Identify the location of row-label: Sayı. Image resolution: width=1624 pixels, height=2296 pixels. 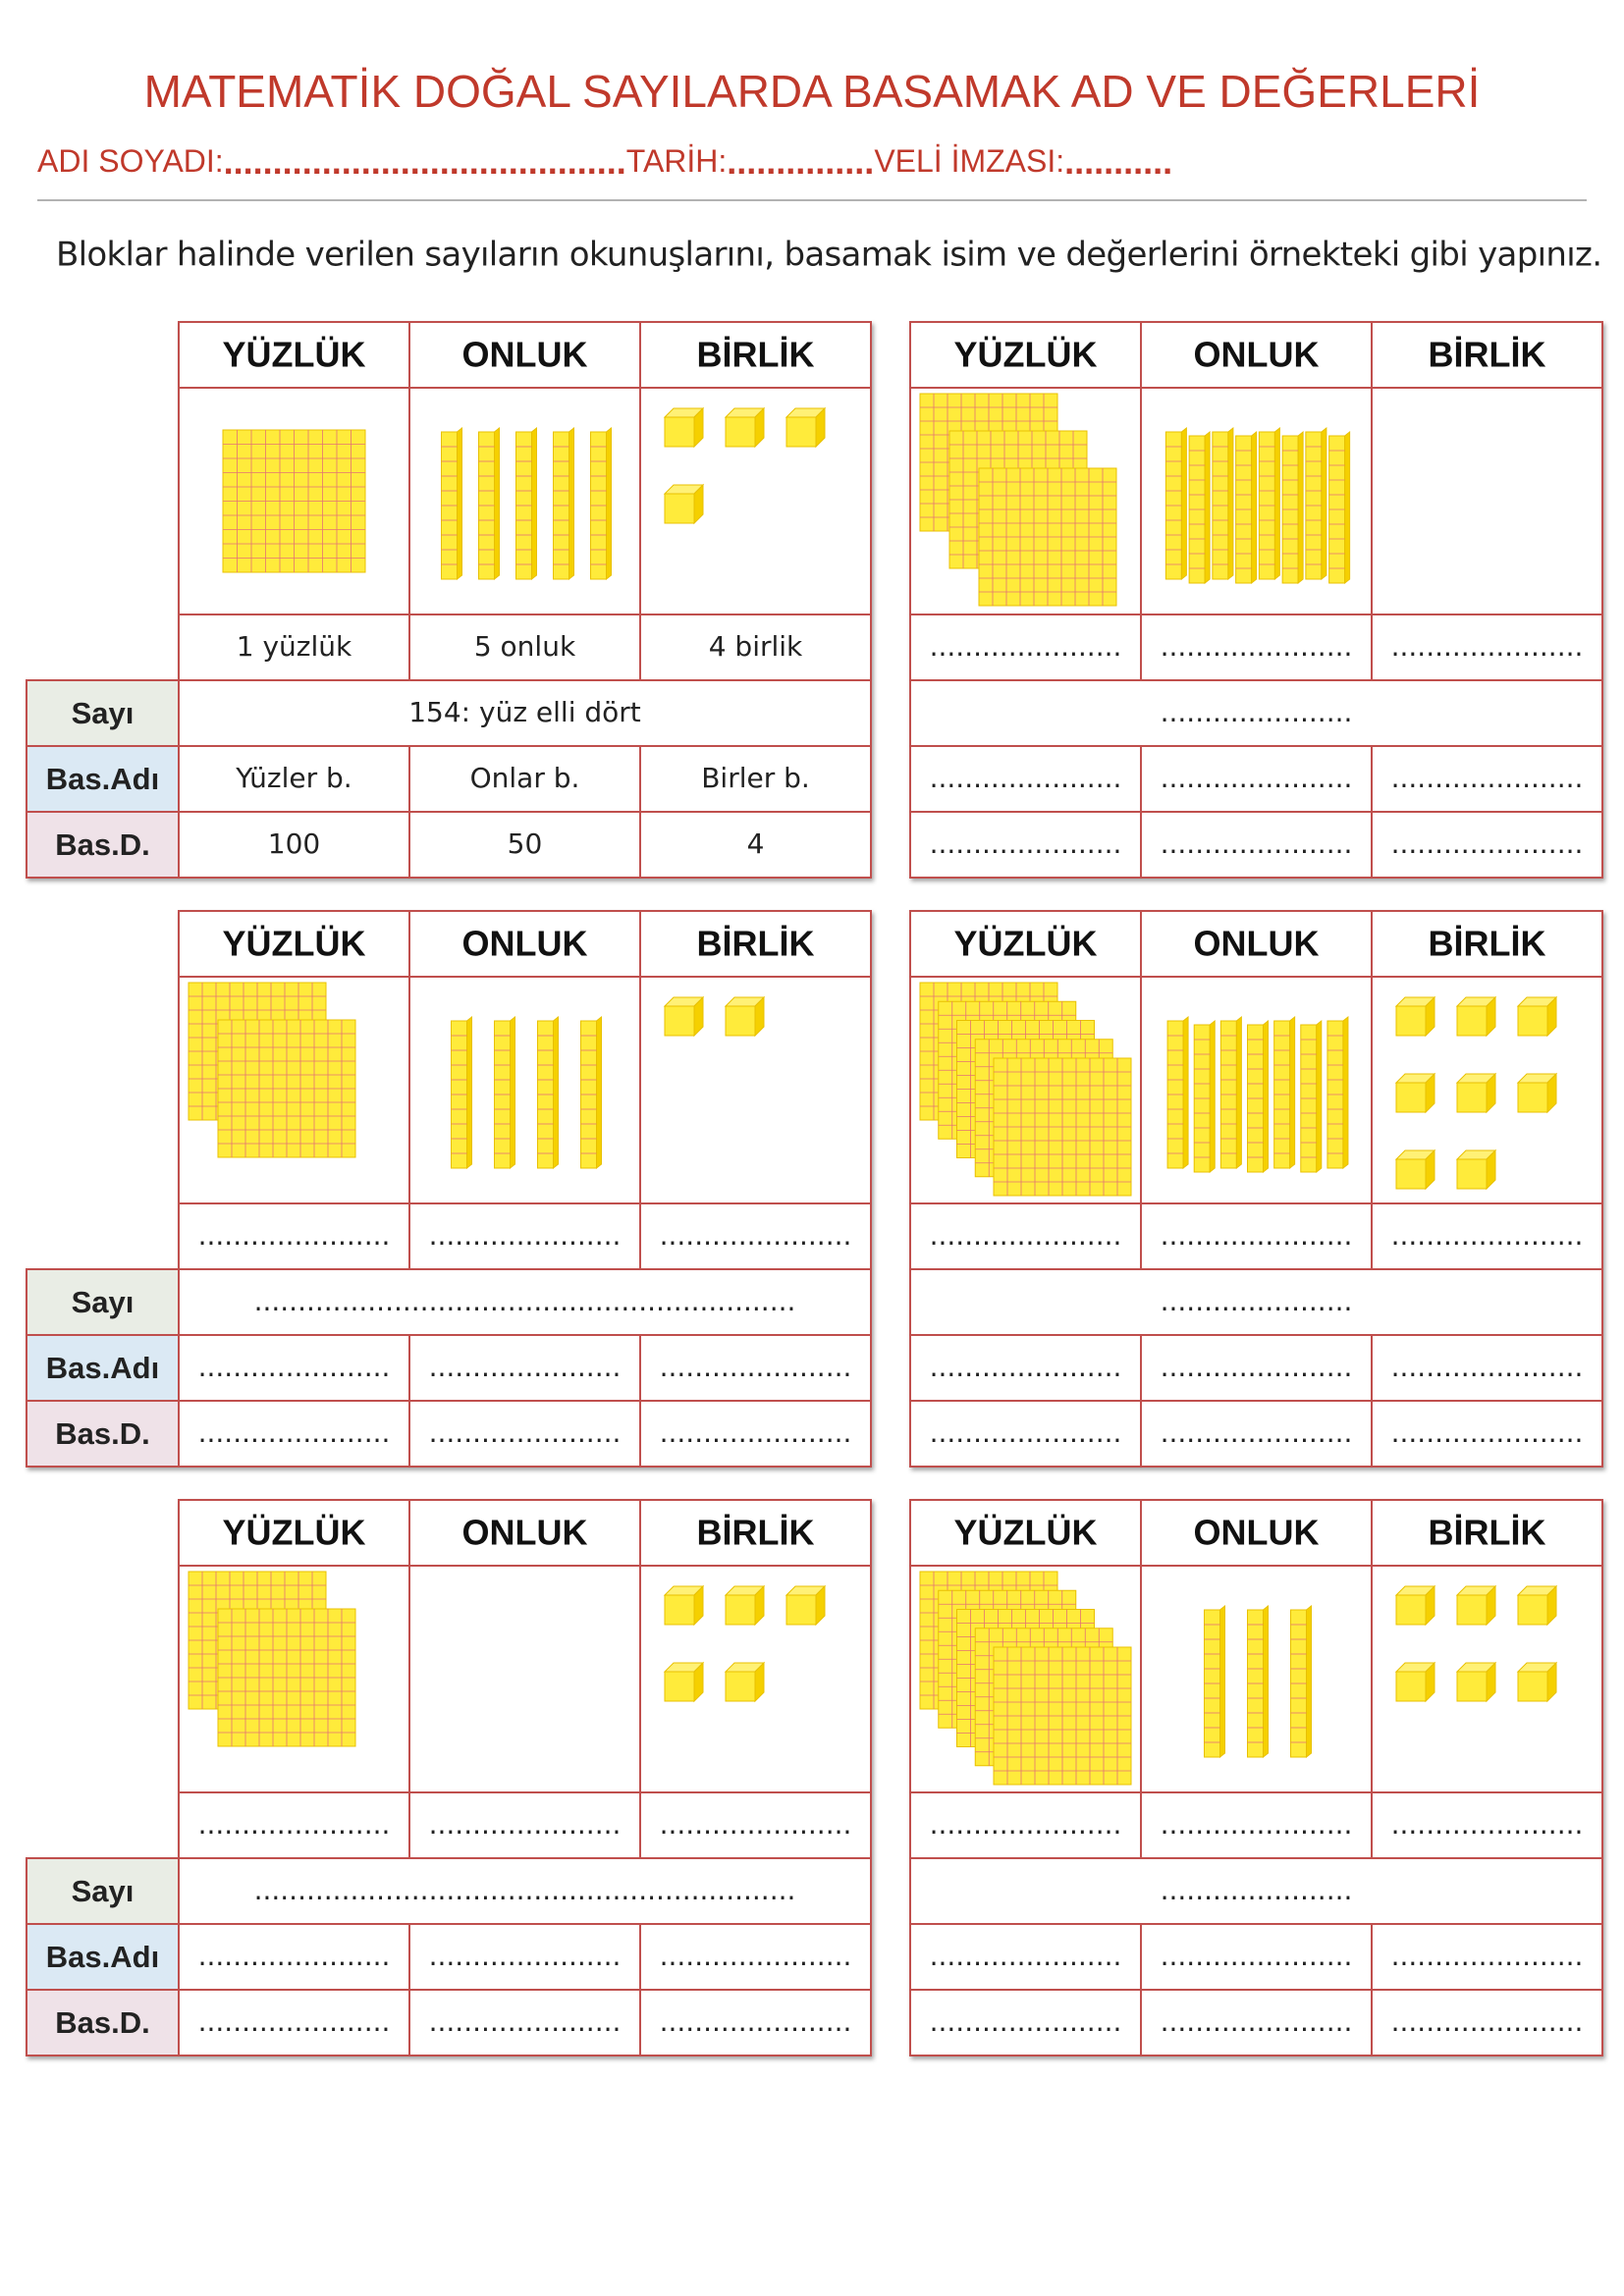
(103, 713).